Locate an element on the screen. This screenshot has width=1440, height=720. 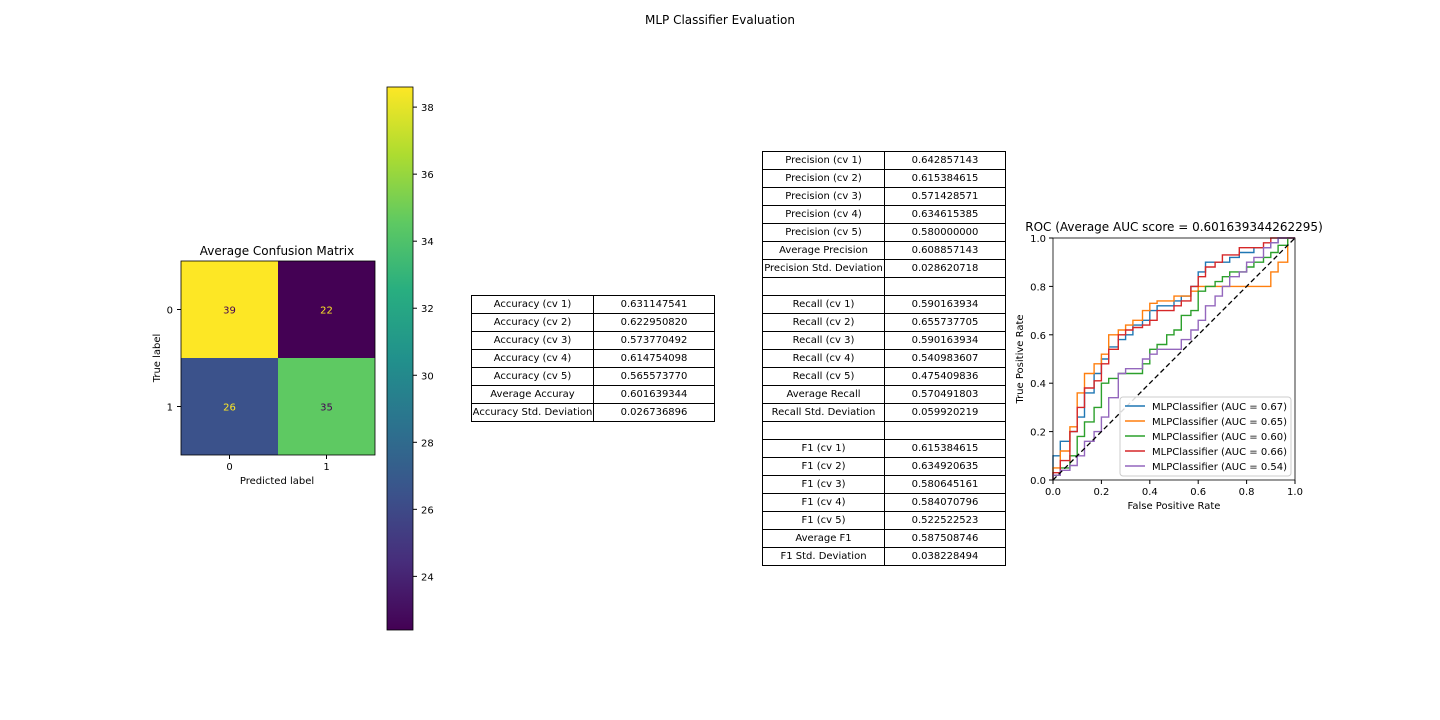
metric-name: F1 (cv 4) is located at coordinates (823, 502).